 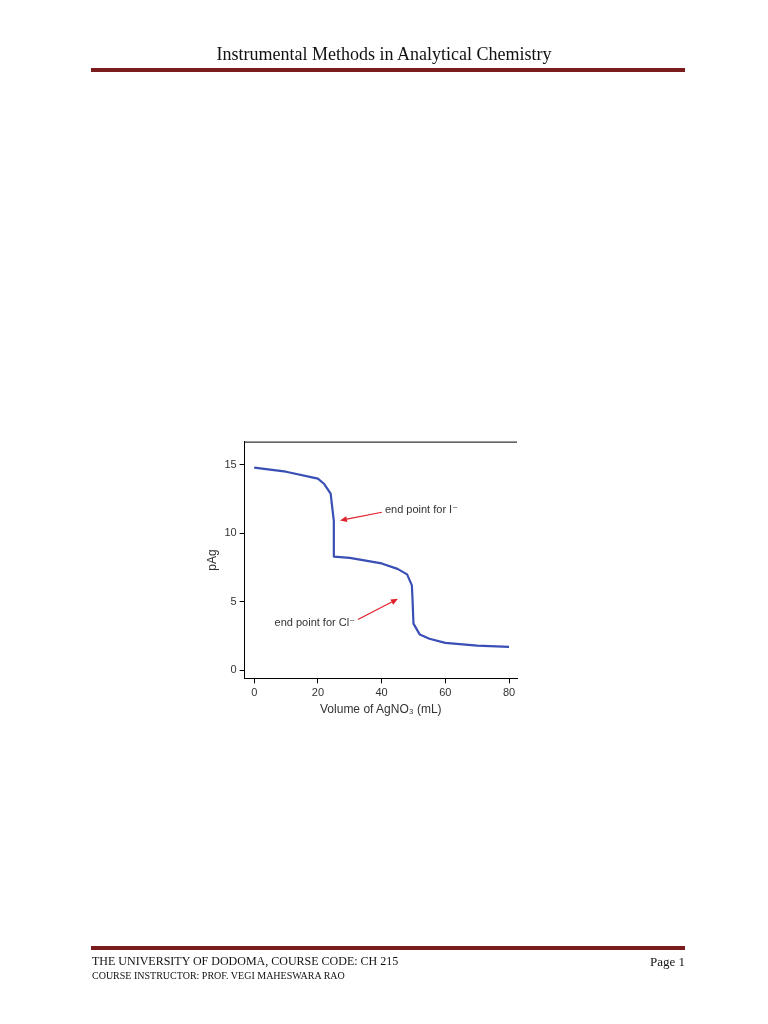 I want to click on text: Page 1, so click(x=667, y=962).